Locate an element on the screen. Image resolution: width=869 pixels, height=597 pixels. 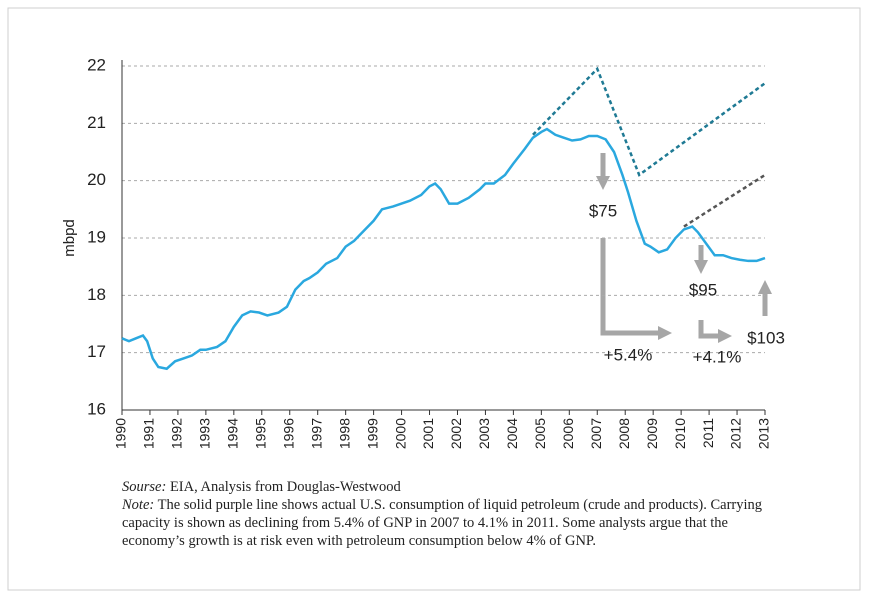
source-label: Sourse: is located at coordinates (144, 487).